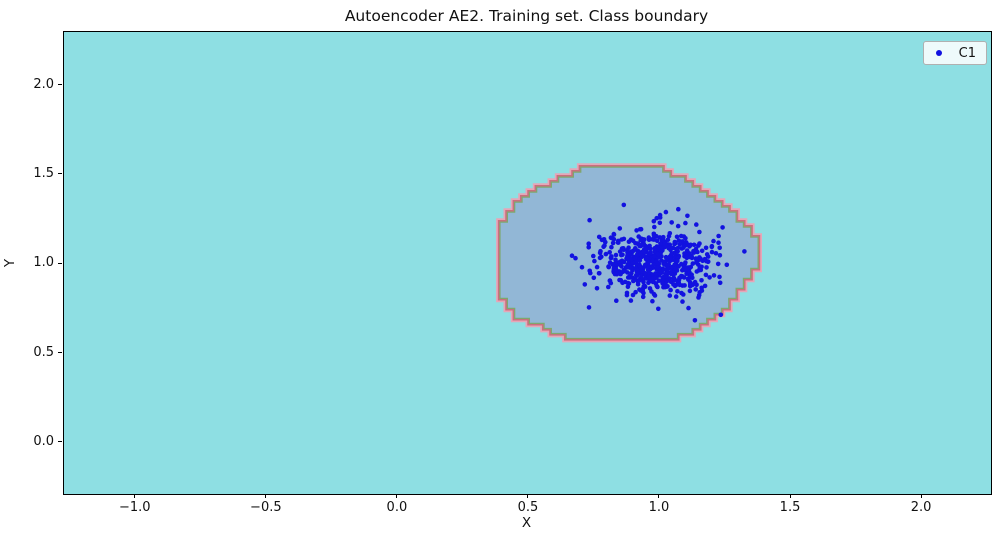 The width and height of the screenshot is (1001, 547). Describe the element at coordinates (938, 53) in the screenshot. I see `legend-marker-dot` at that location.